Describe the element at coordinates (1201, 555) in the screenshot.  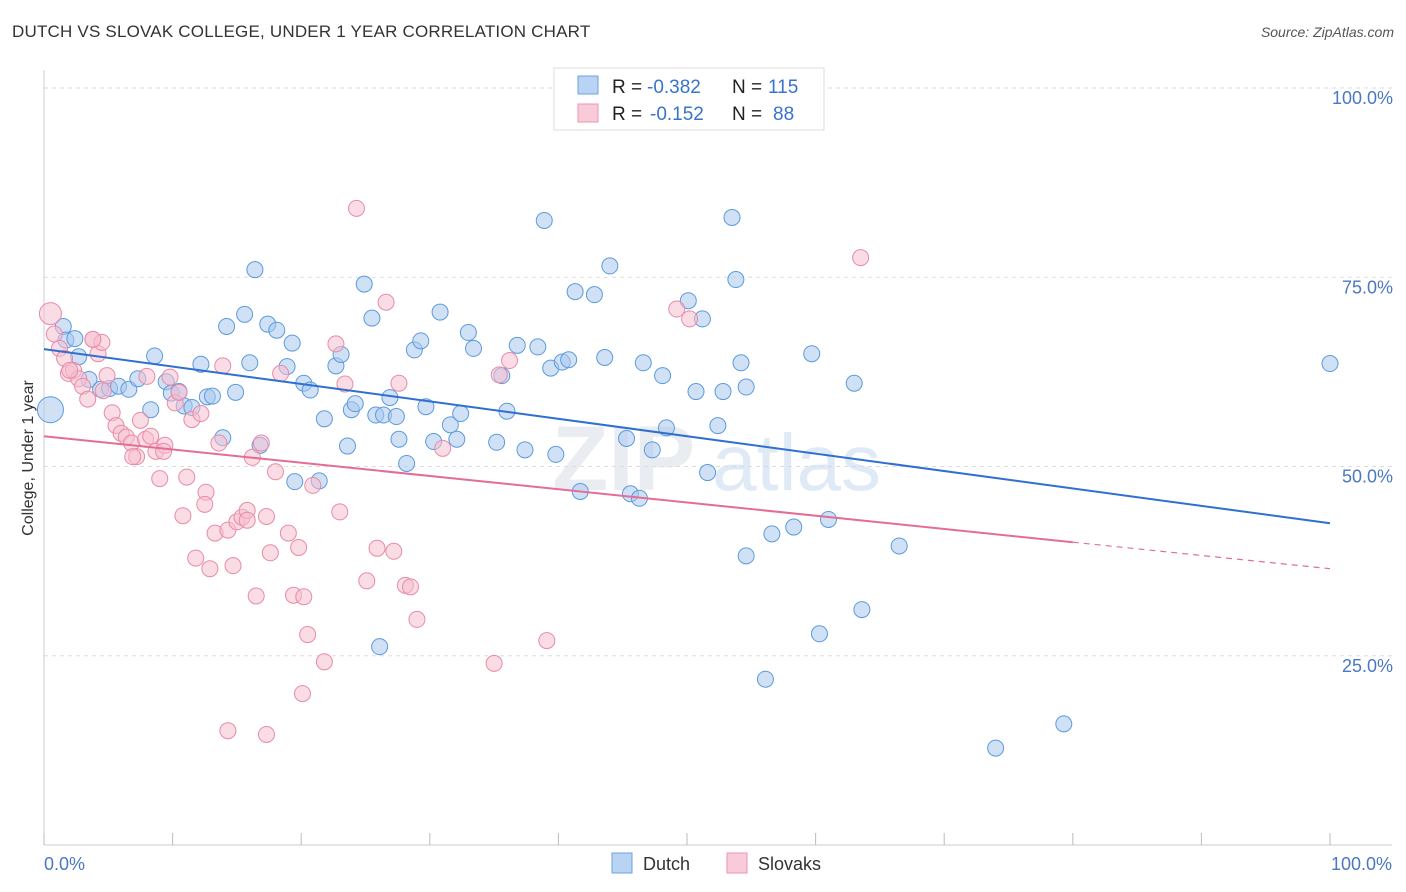
I see `slovaks-trend-extension` at that location.